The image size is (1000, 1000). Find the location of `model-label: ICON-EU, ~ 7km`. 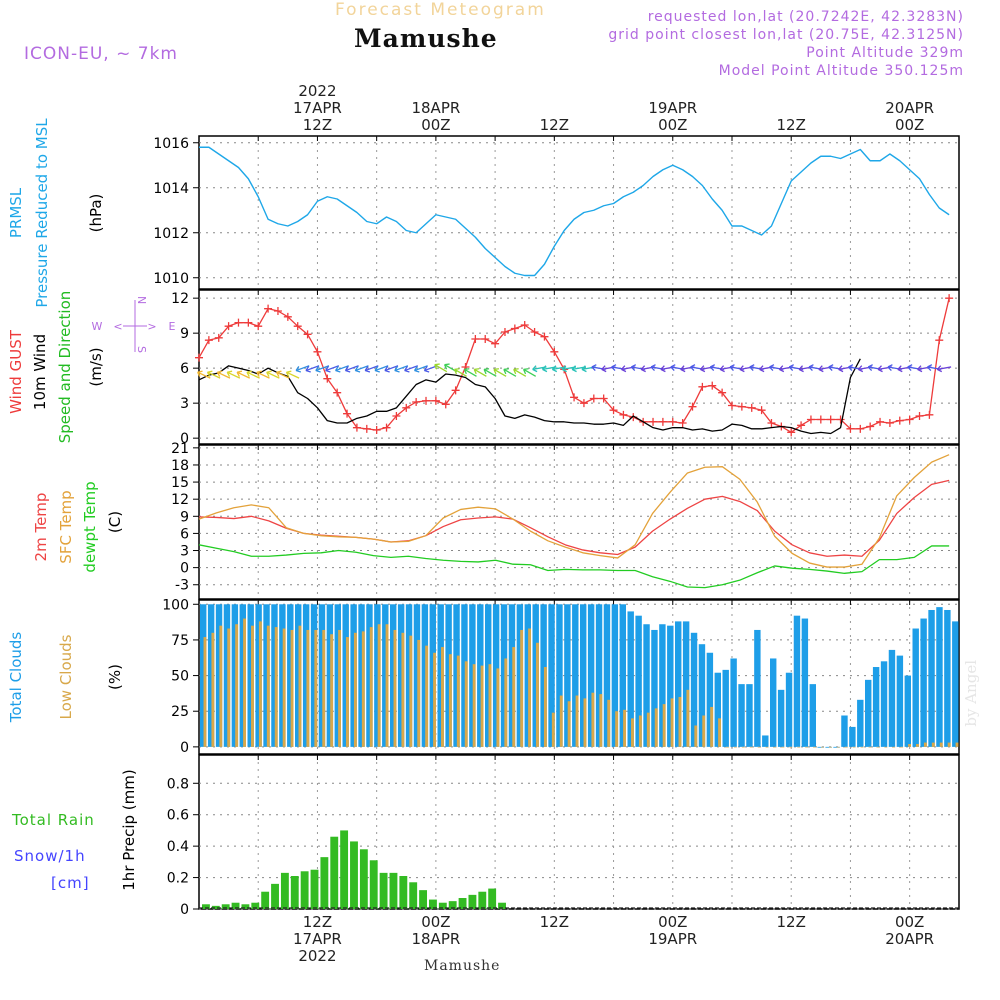

model-label: ICON-EU, ~ 7km is located at coordinates (101, 54).